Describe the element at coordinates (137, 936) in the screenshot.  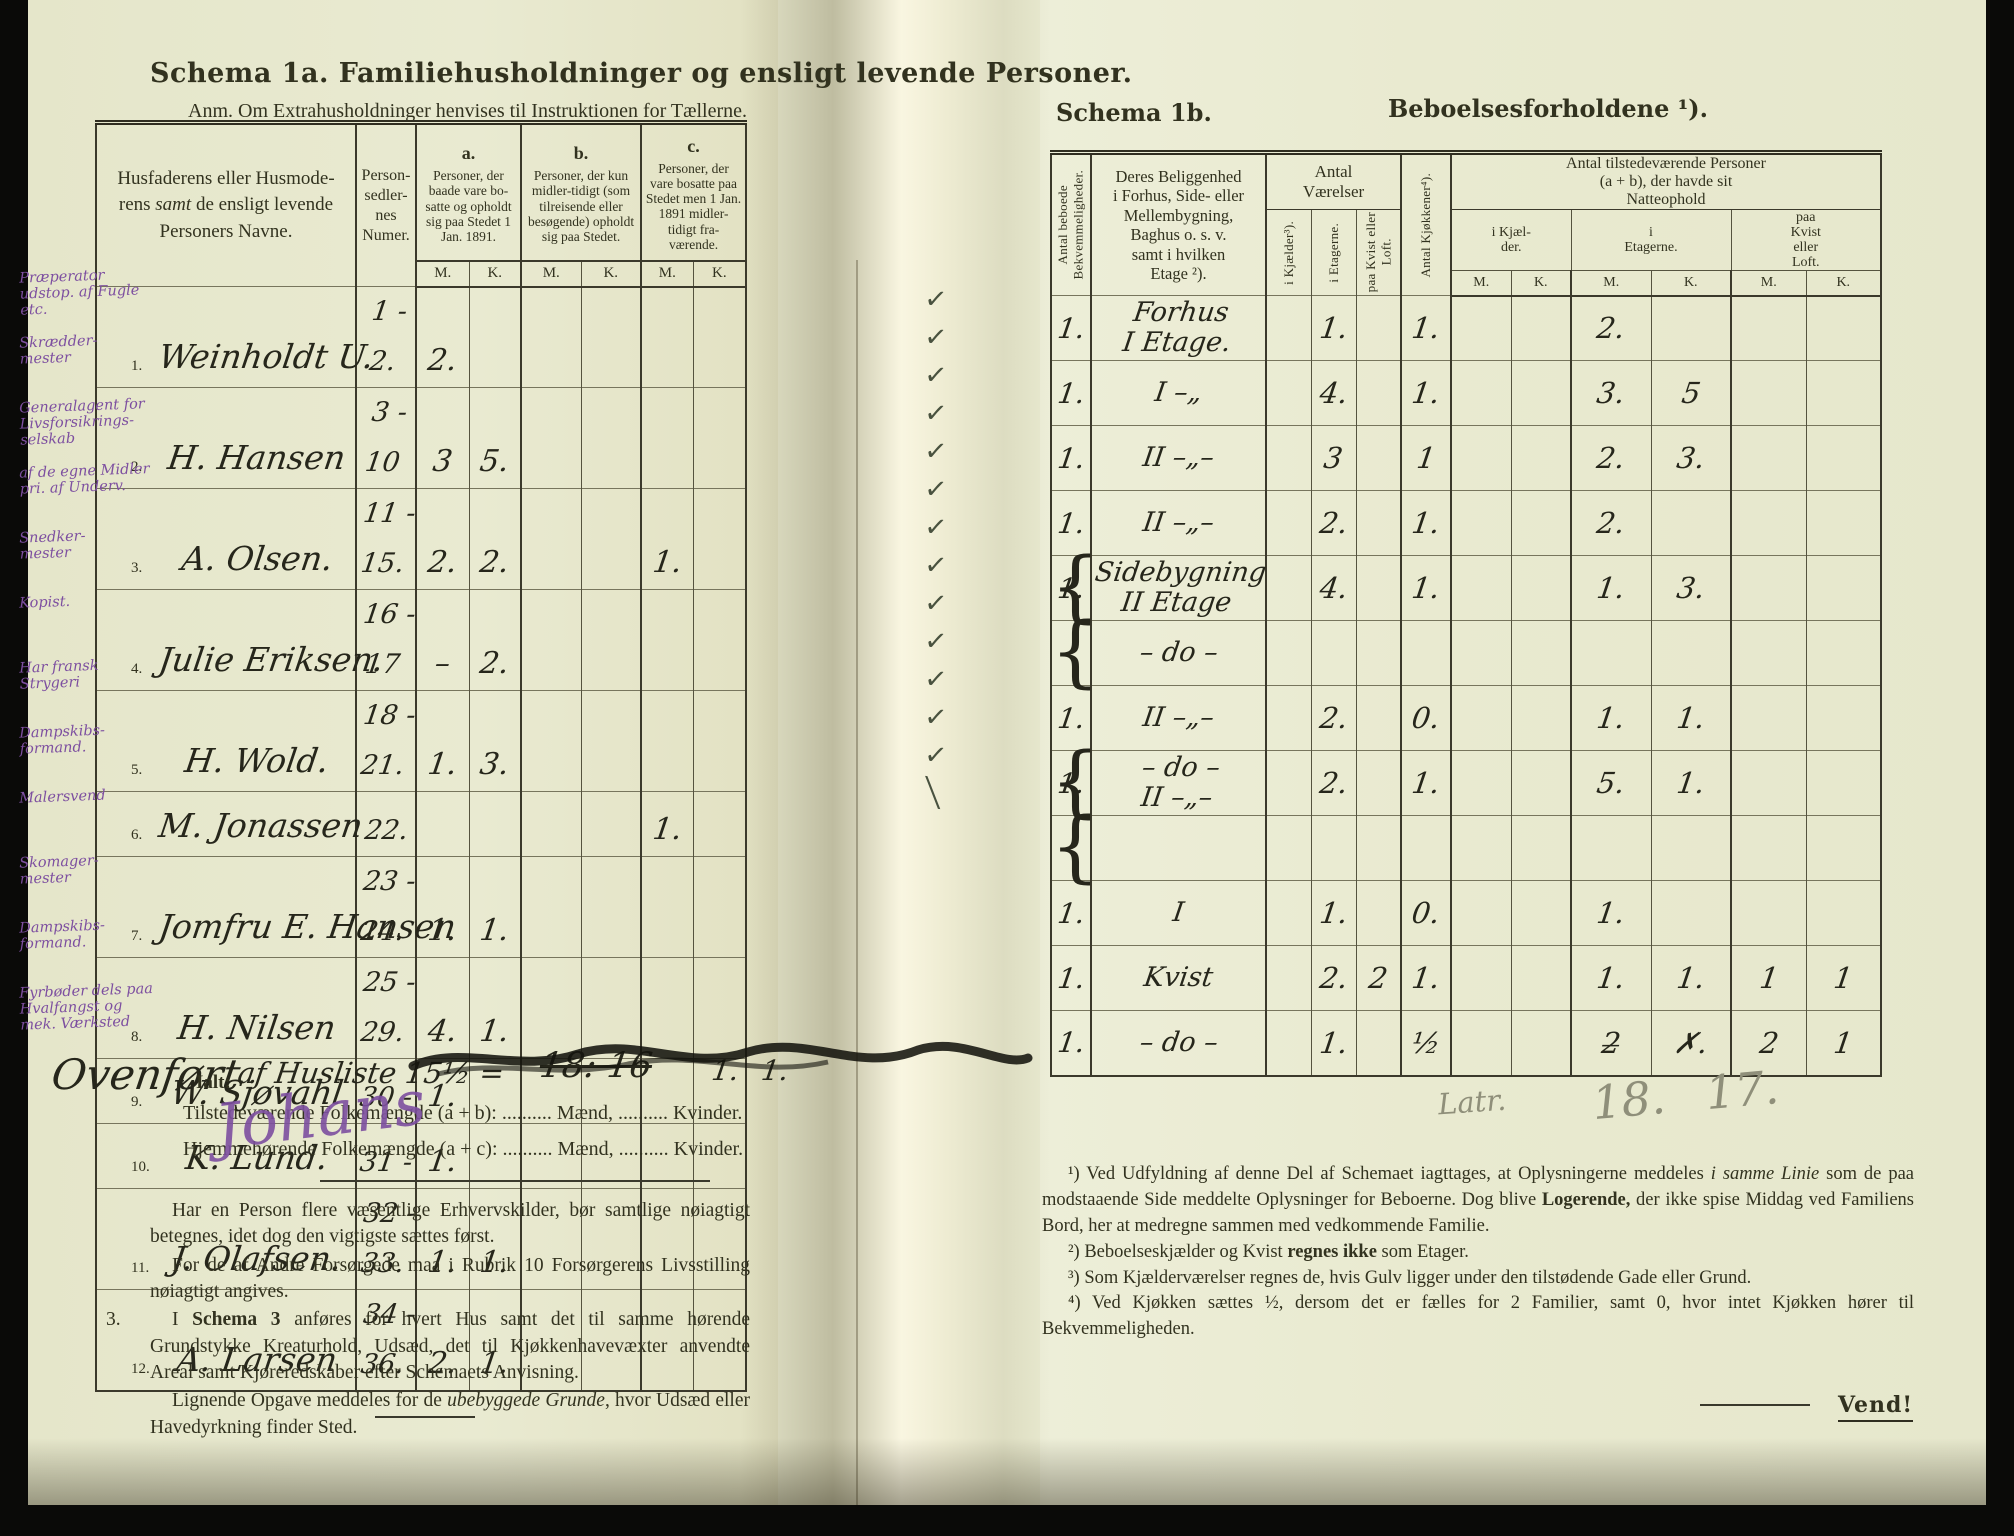
I see `printed-row-number: 7.` at that location.